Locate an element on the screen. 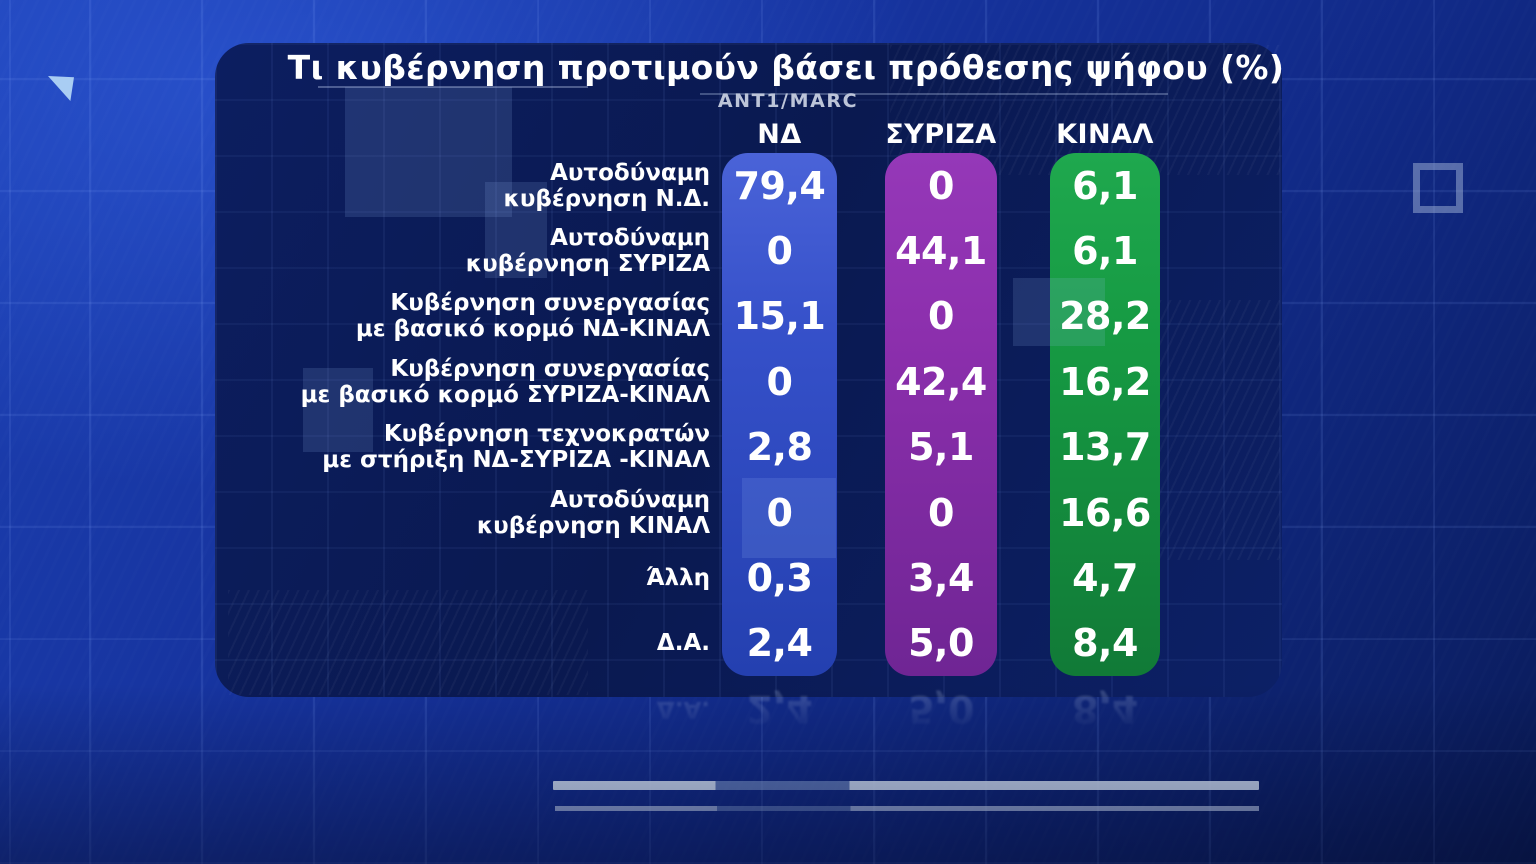 Image resolution: width=1536 pixels, height=864 pixels. row-label-line: με στήριξη ΝΔ-ΣΥΡΙΖΑ -ΚΙΝΑΛ is located at coordinates (516, 460).